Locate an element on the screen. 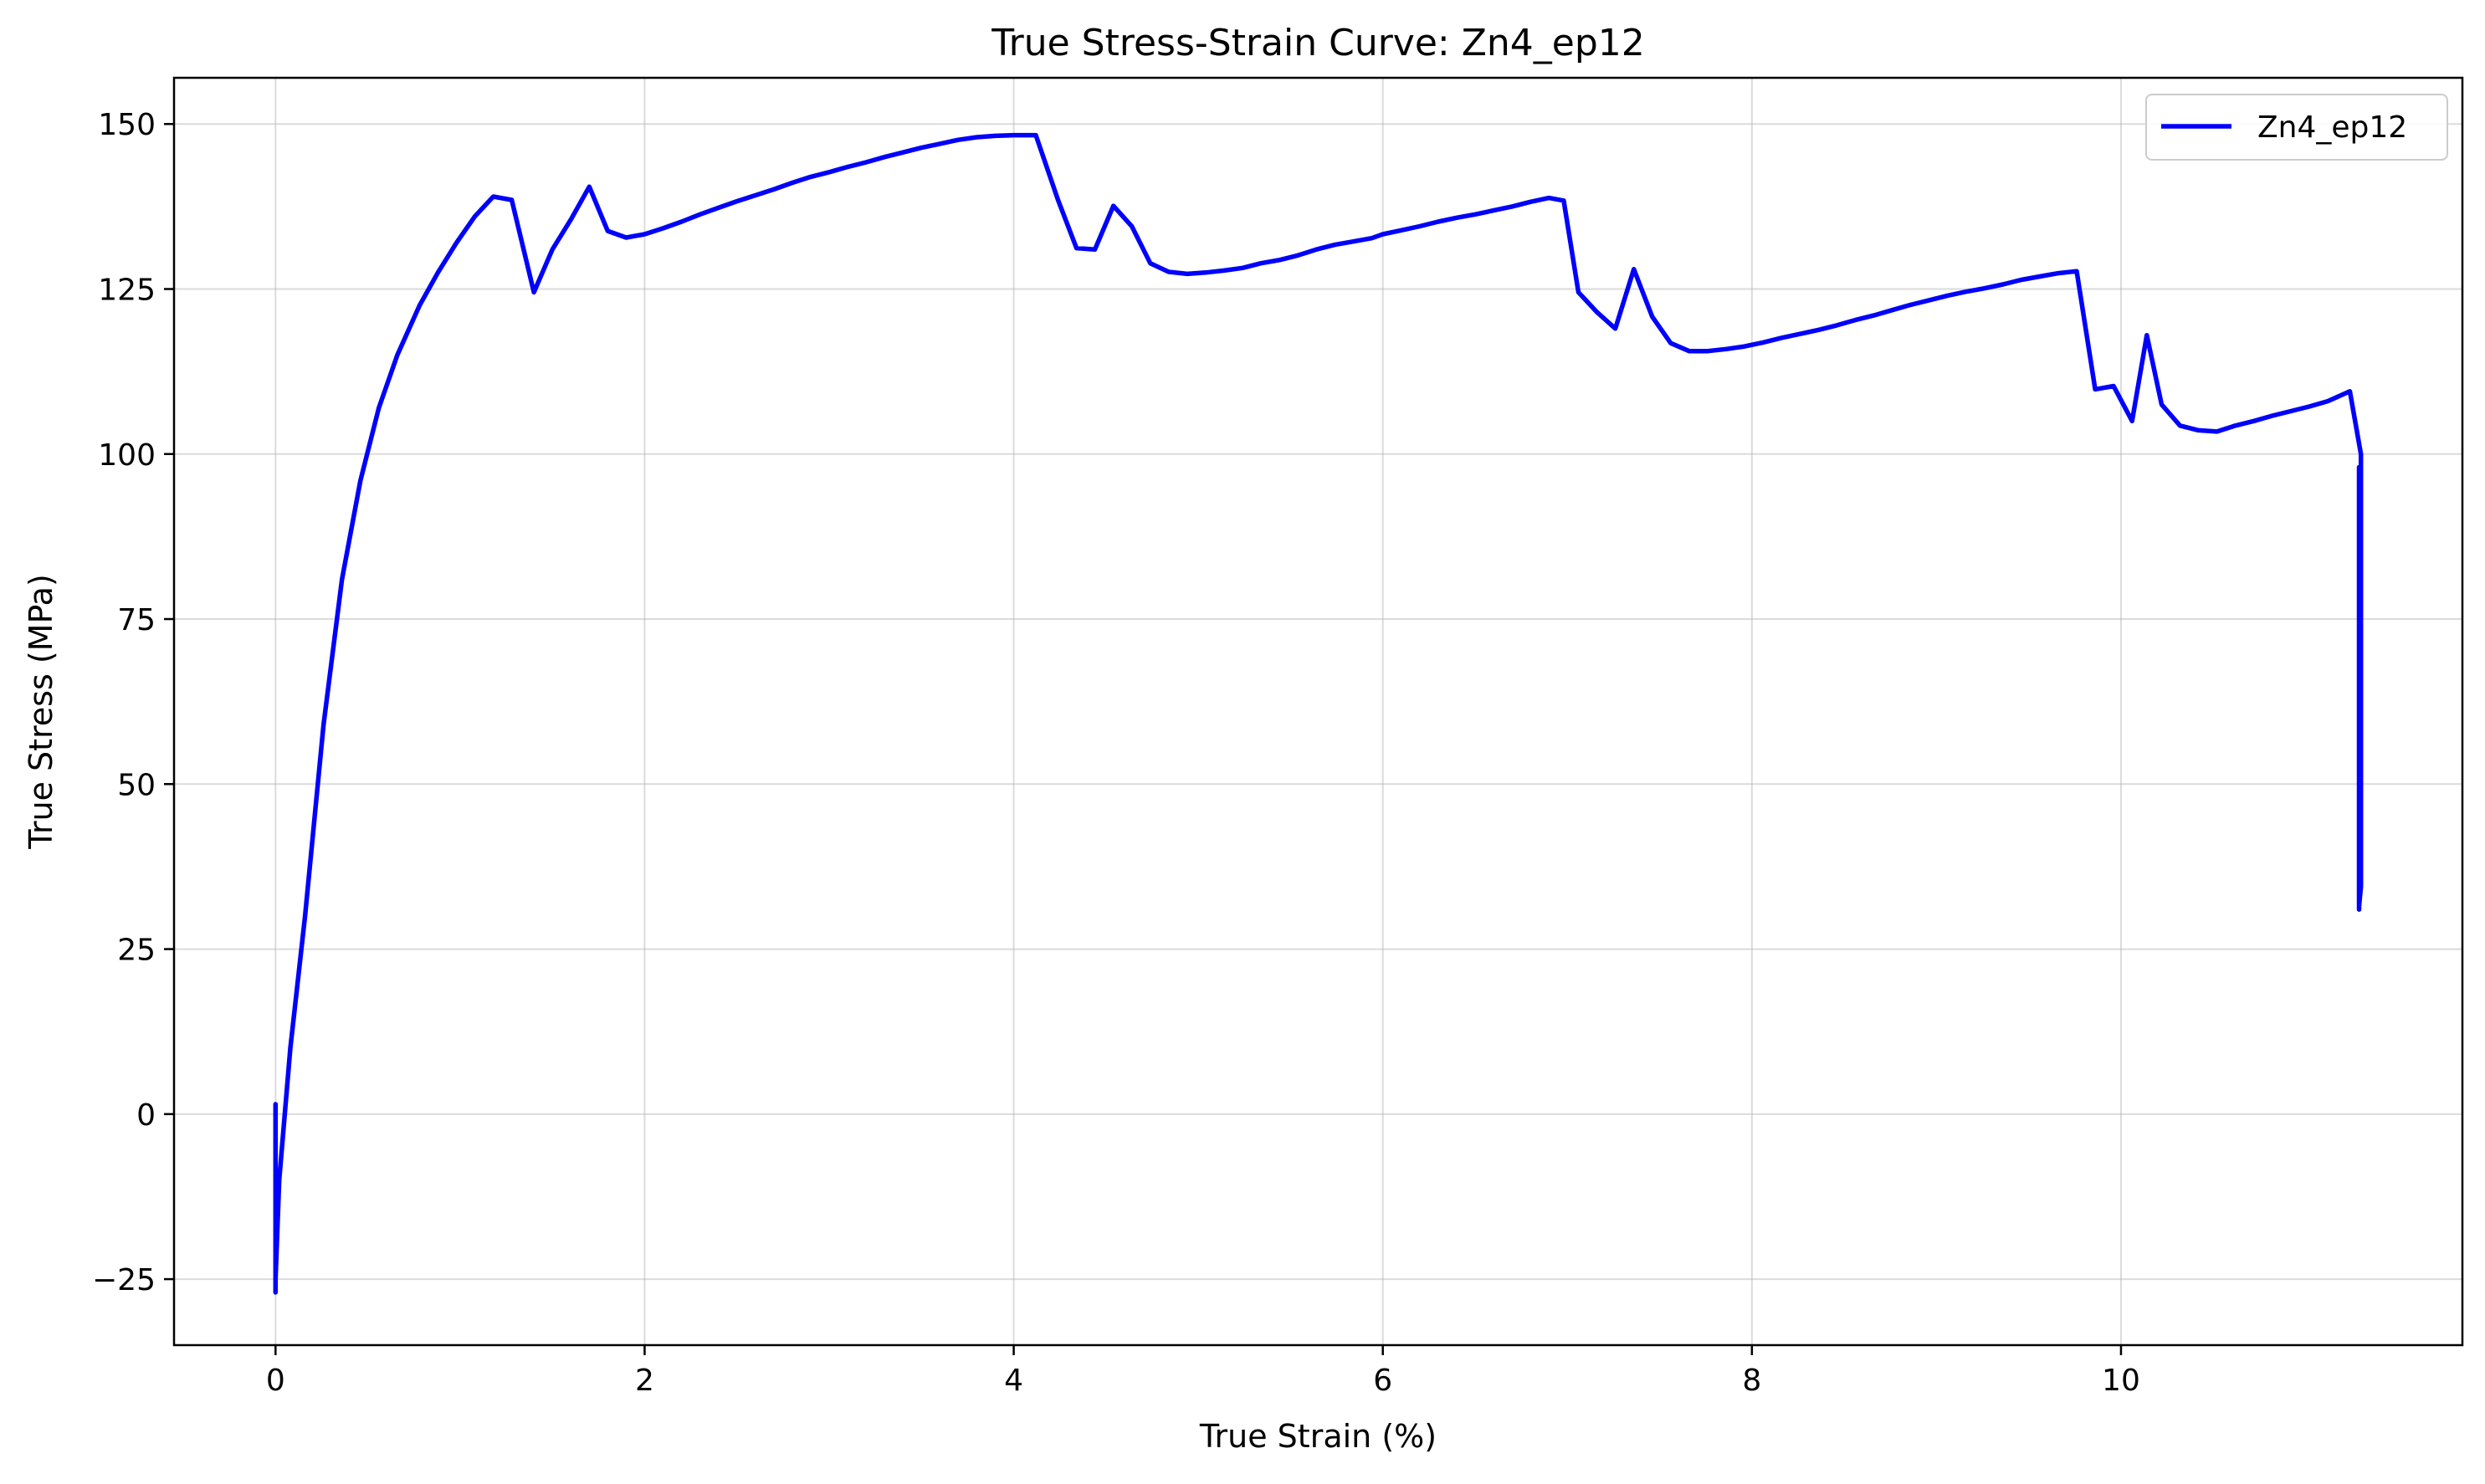  y-tick-label: −25 is located at coordinates (124, 1280).